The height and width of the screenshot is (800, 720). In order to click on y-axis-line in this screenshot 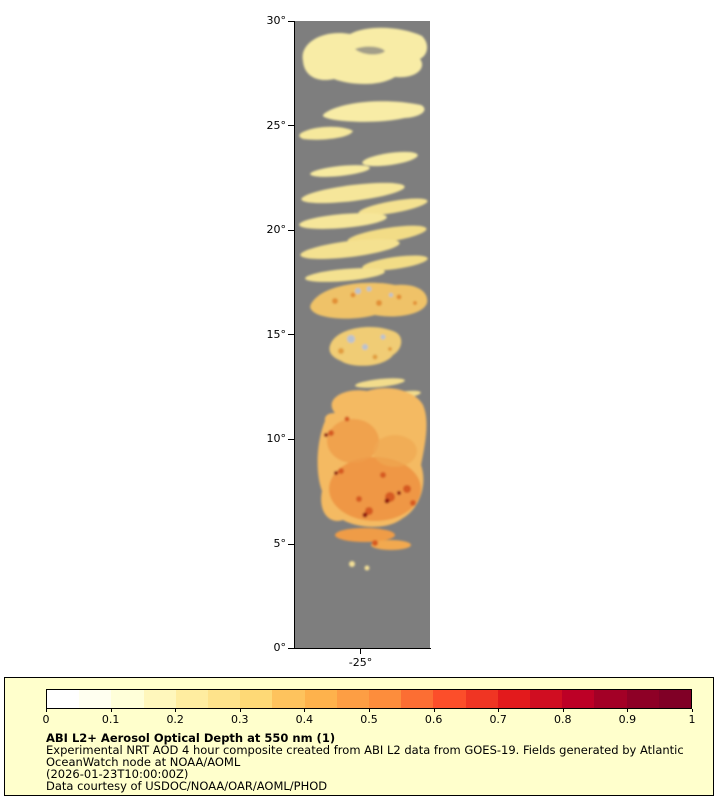, I will do `click(294, 335)`.